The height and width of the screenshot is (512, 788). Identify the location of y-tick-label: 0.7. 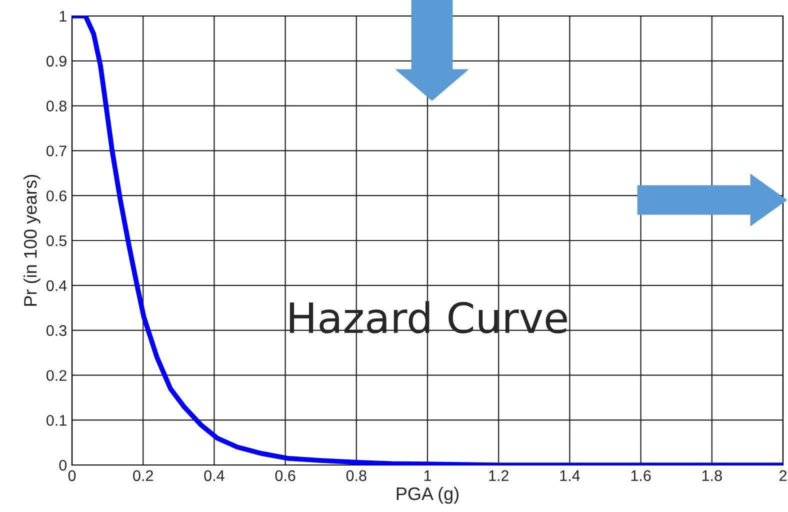
(56, 151).